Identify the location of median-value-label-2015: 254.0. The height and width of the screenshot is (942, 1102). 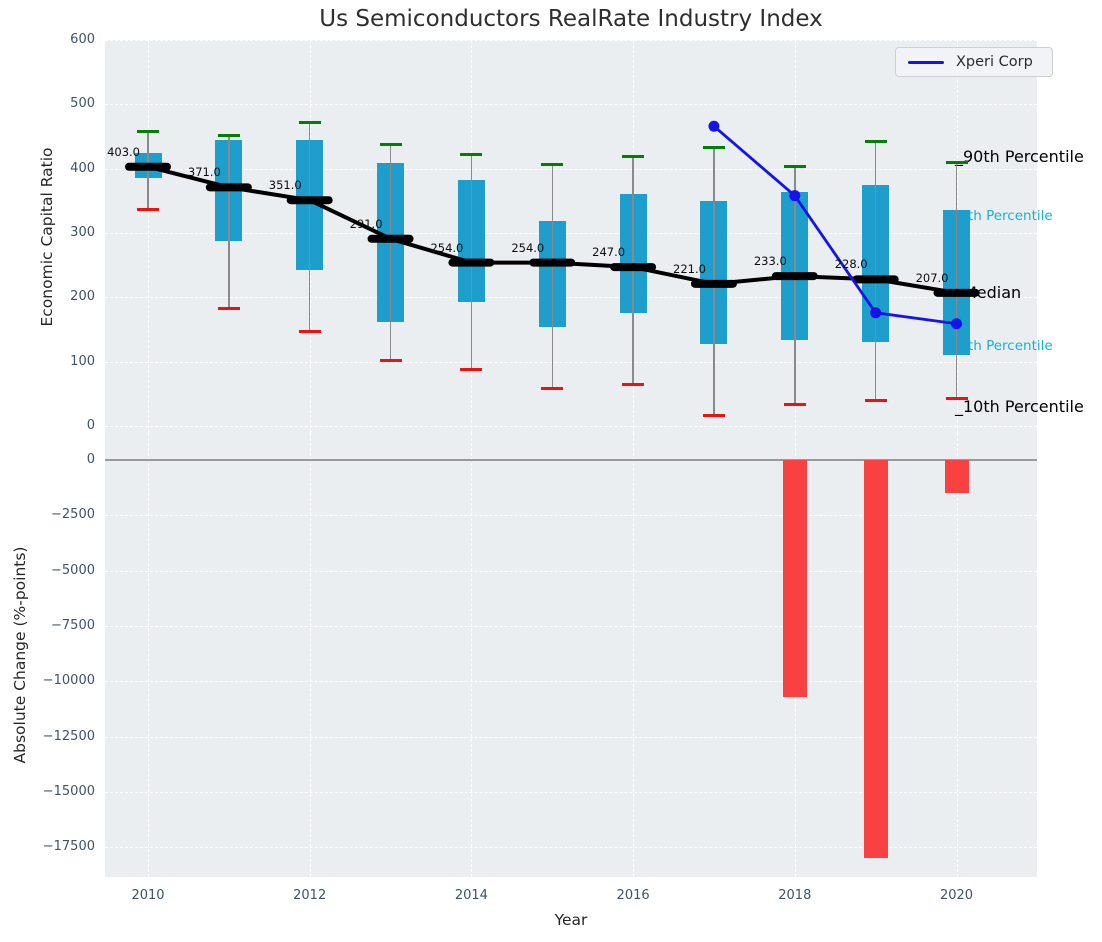
(528, 247).